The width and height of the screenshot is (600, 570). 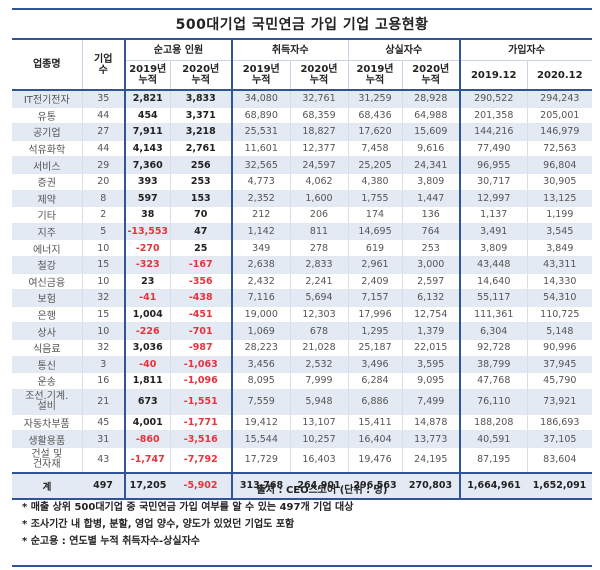 I want to click on acq-2020-cell: 16,403, so click(x=319, y=460).